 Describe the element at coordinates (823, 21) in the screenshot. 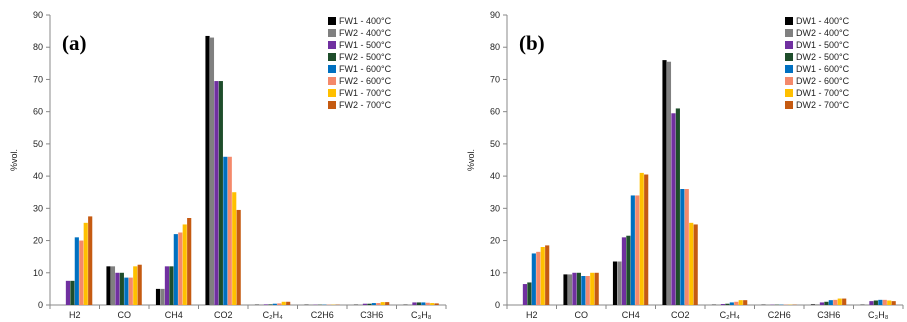

I see `legend-label: DW1 - 400°C` at that location.